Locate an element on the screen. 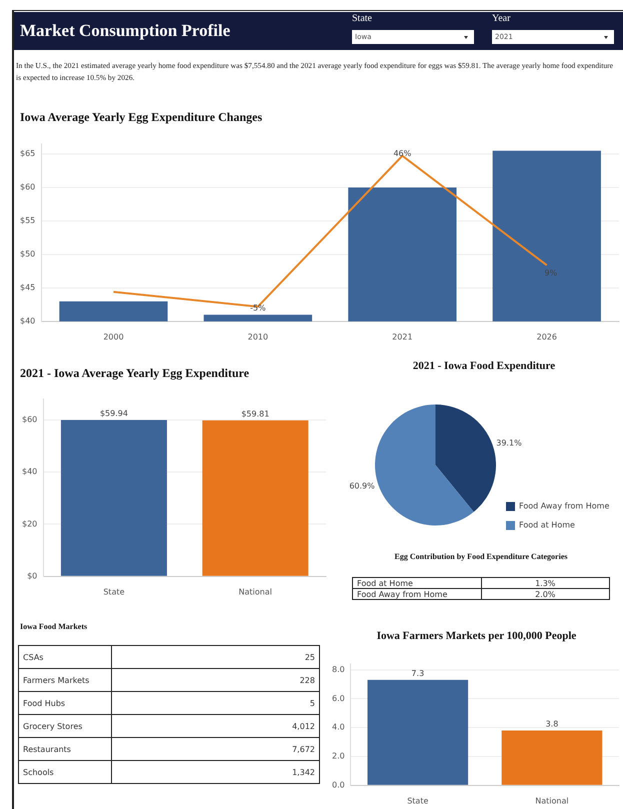 The height and width of the screenshot is (809, 623). data-label: -5% is located at coordinates (258, 308).